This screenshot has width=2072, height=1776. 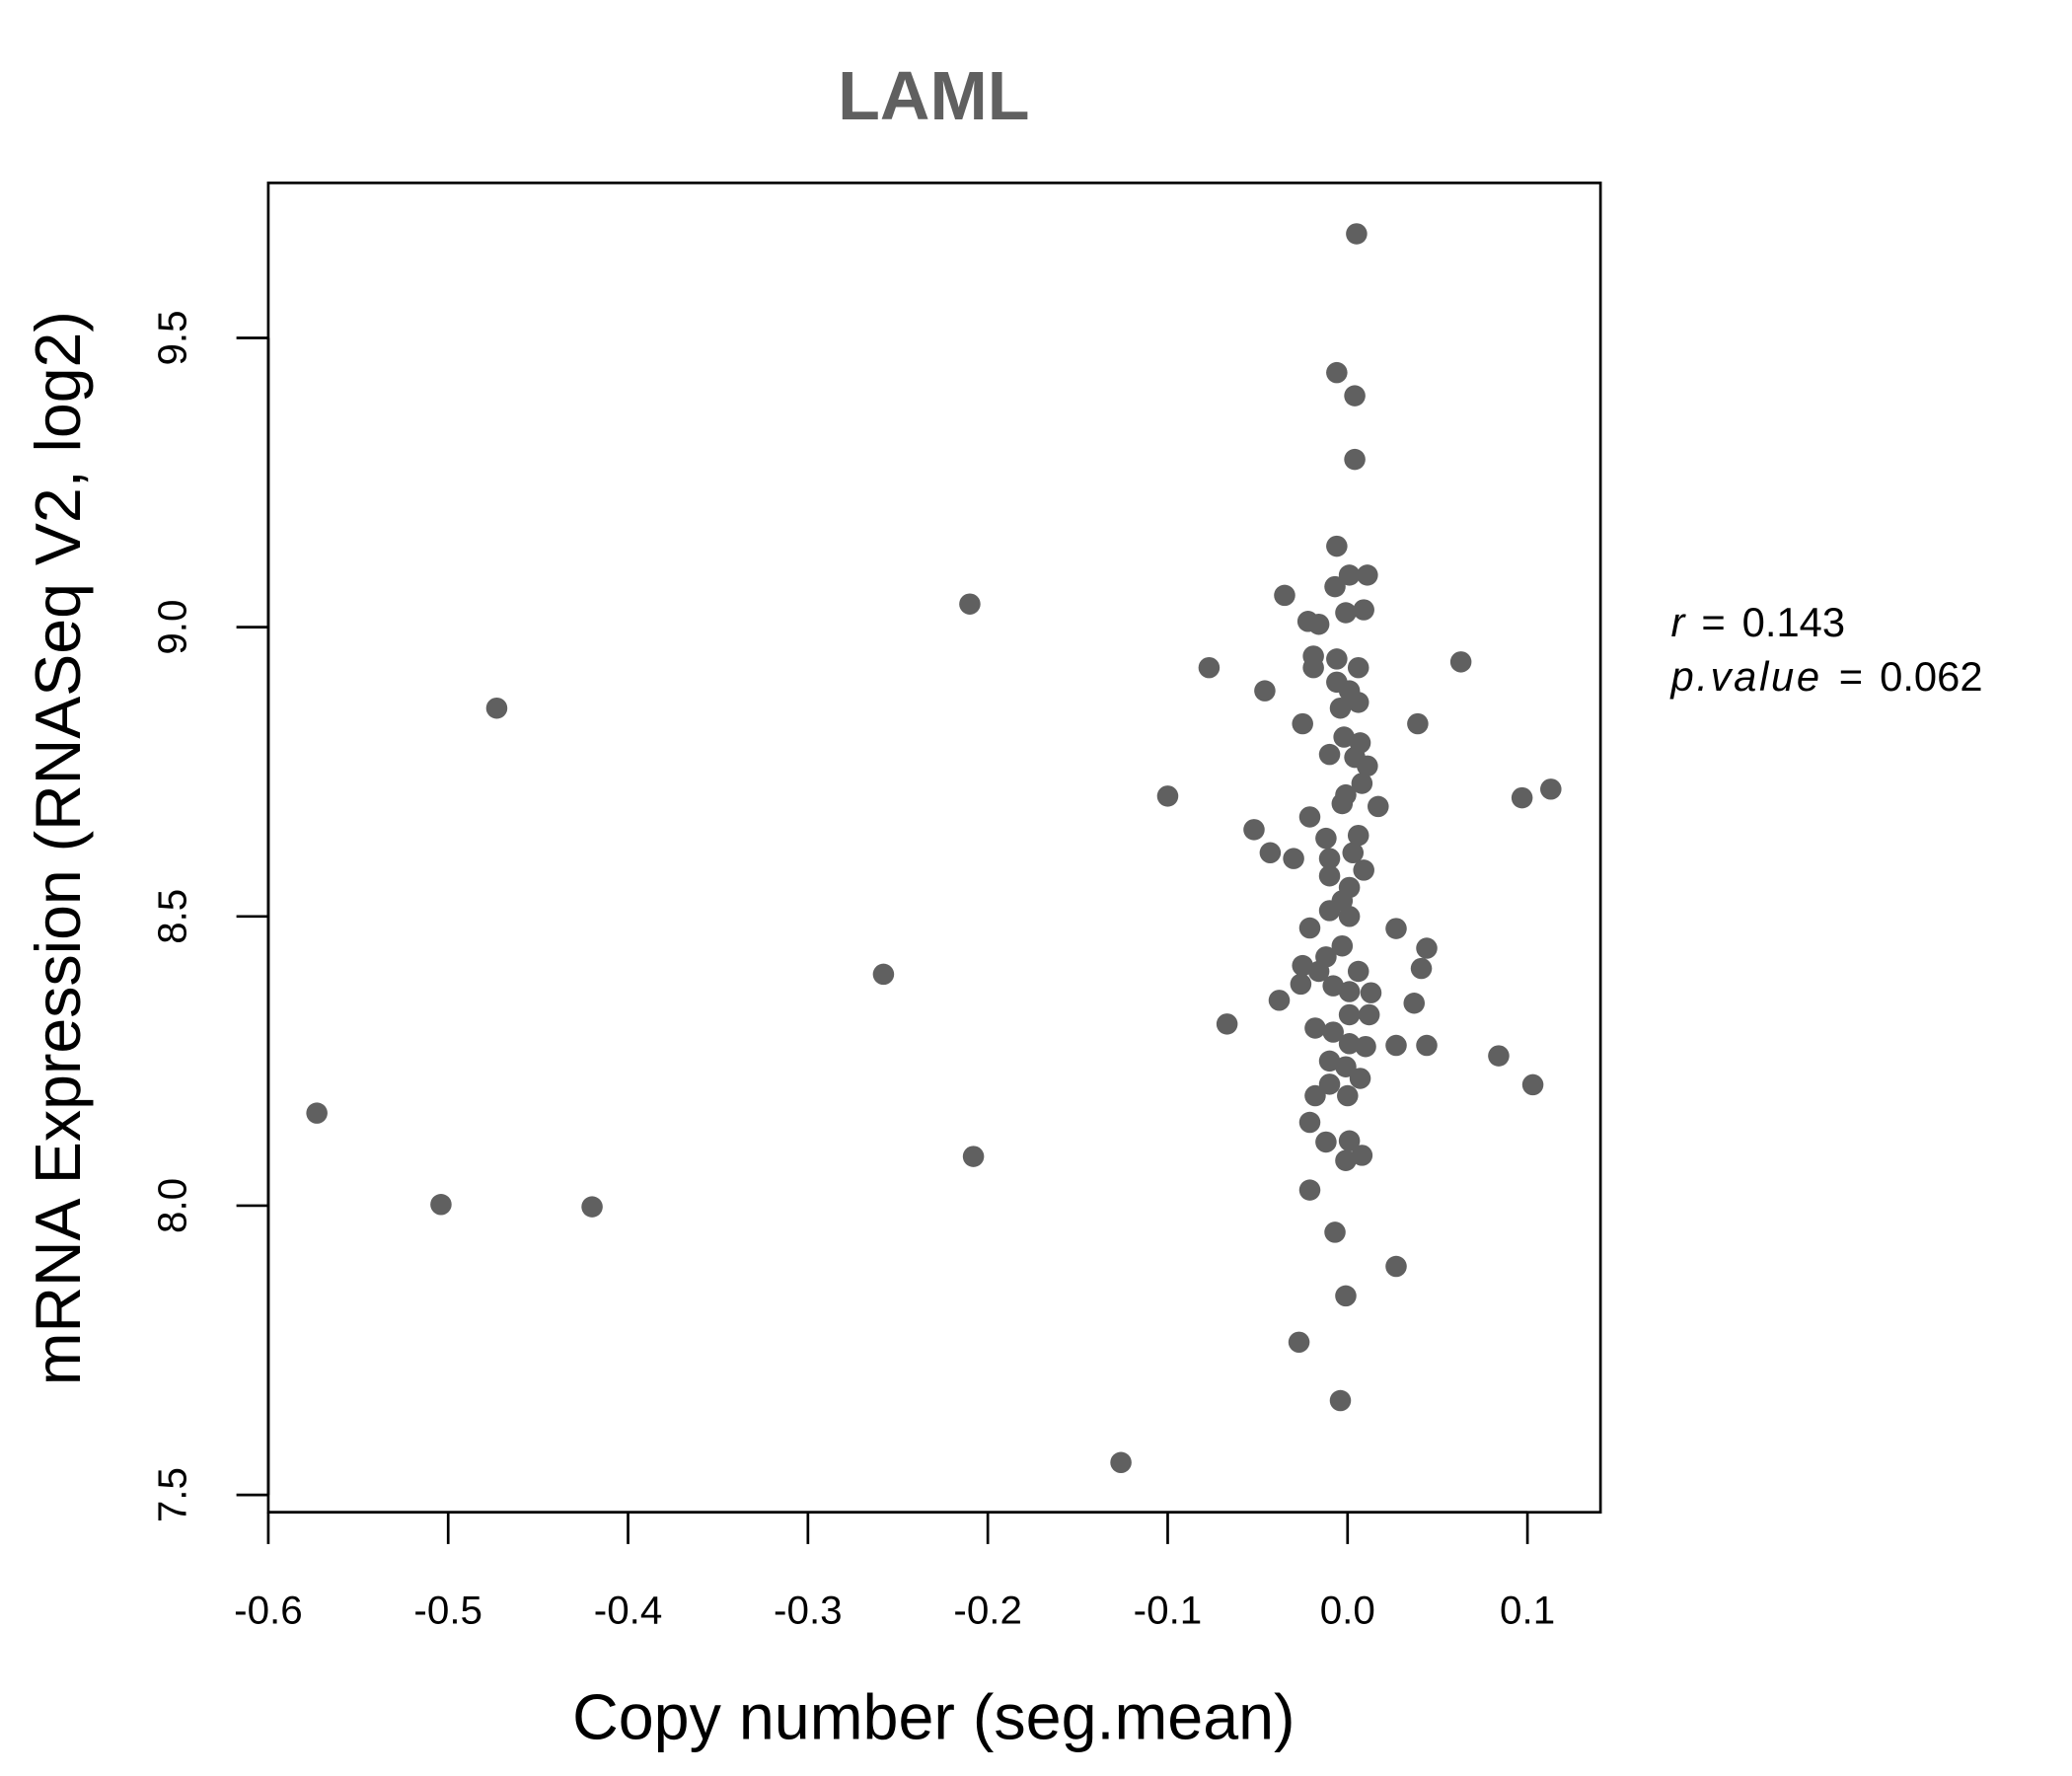 What do you see at coordinates (934, 96) in the screenshot?
I see `chart-title: LAML` at bounding box center [934, 96].